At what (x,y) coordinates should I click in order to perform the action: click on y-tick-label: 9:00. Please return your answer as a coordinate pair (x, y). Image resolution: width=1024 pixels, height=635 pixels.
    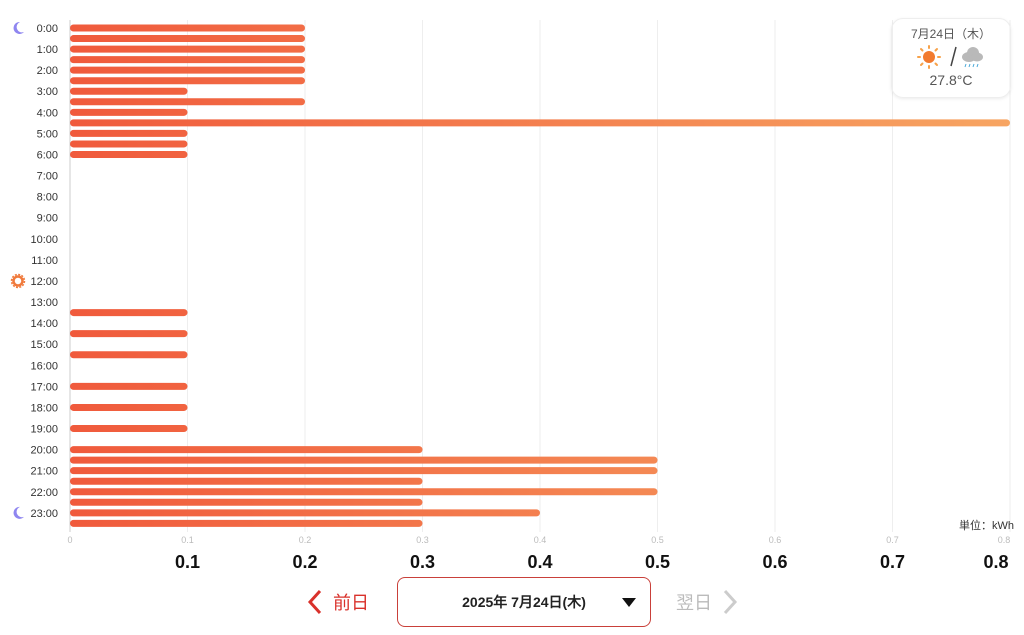
    Looking at the image, I should click on (47, 219).